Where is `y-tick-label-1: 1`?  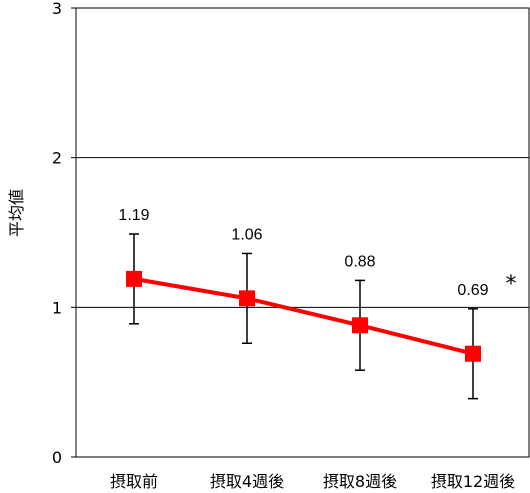
y-tick-label-1: 1 is located at coordinates (57, 307).